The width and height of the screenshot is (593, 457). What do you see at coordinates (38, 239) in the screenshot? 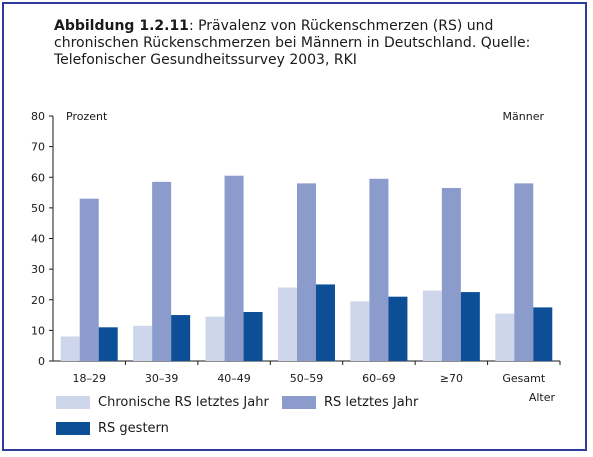
I see `y-tick-label: 40` at bounding box center [38, 239].